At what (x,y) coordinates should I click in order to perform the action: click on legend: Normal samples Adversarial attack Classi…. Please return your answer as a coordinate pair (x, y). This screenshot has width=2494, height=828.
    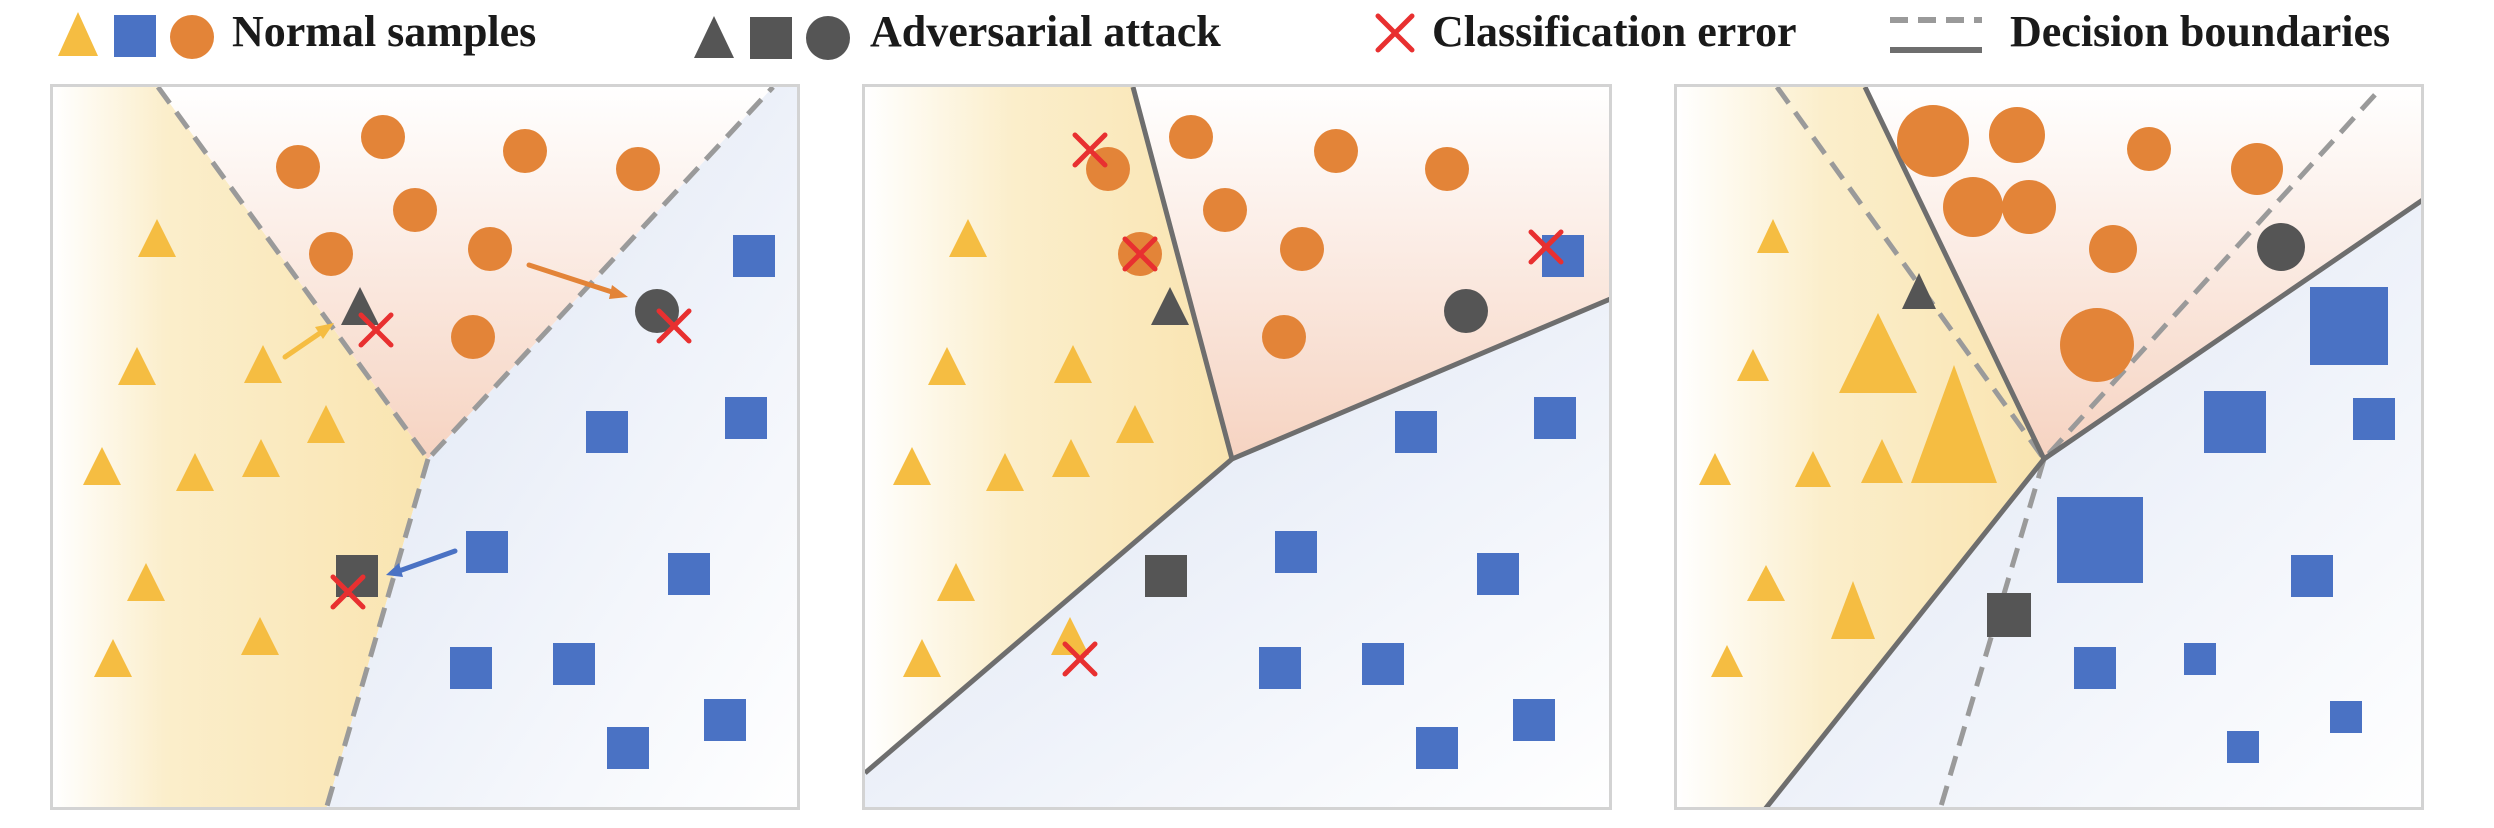
    Looking at the image, I should click on (1247, 38).